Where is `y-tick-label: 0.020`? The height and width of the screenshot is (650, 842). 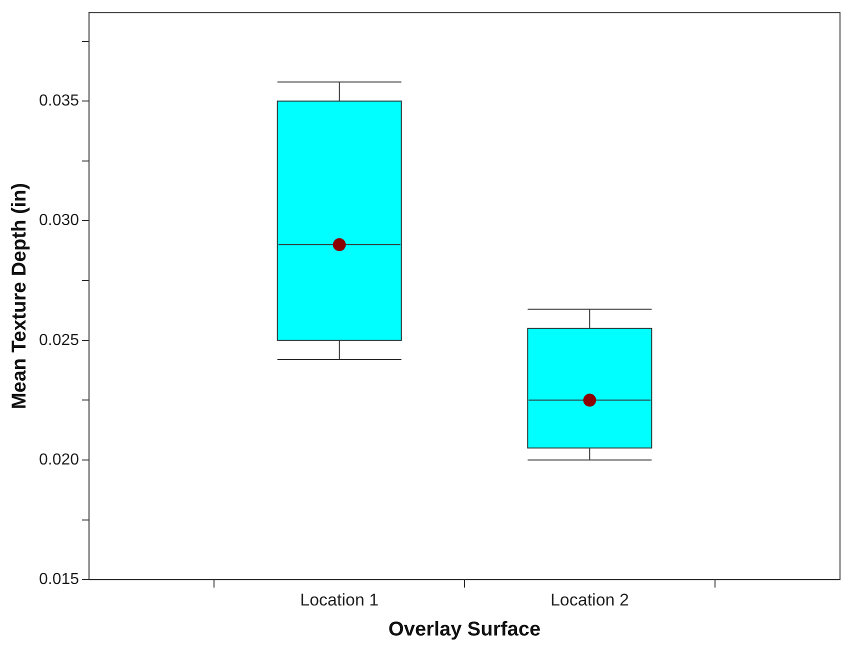 y-tick-label: 0.020 is located at coordinates (59, 459).